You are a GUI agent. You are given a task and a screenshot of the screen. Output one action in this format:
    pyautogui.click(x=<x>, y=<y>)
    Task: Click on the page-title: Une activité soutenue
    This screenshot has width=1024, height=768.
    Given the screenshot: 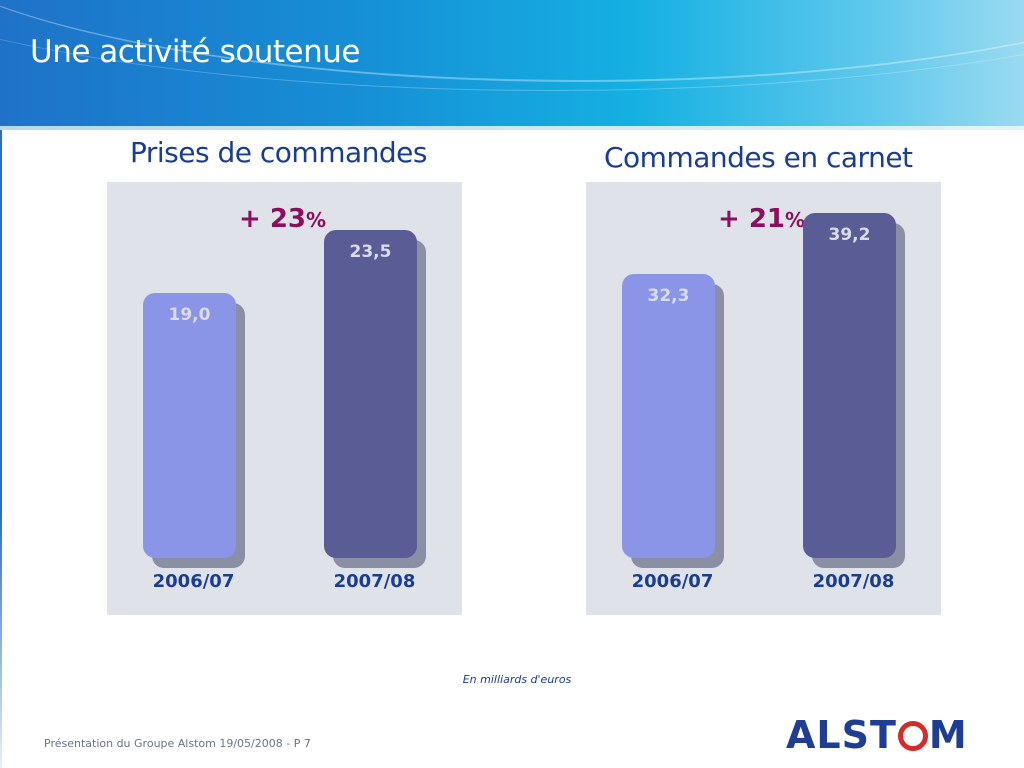 What is the action you would take?
    pyautogui.click(x=195, y=52)
    